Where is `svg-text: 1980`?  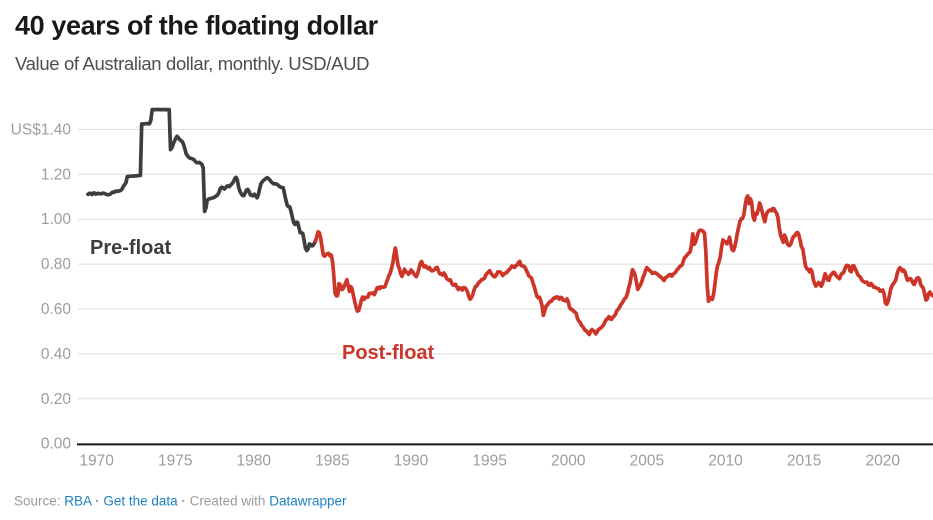
svg-text: 1980 is located at coordinates (254, 461).